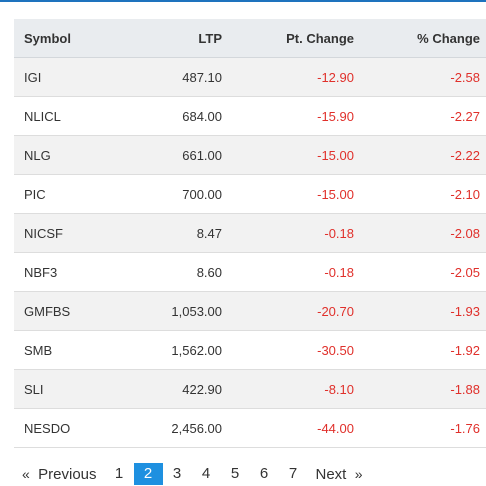 The height and width of the screenshot is (486, 486). Describe the element at coordinates (66, 77) in the screenshot. I see `cell-symbol: IGI` at that location.